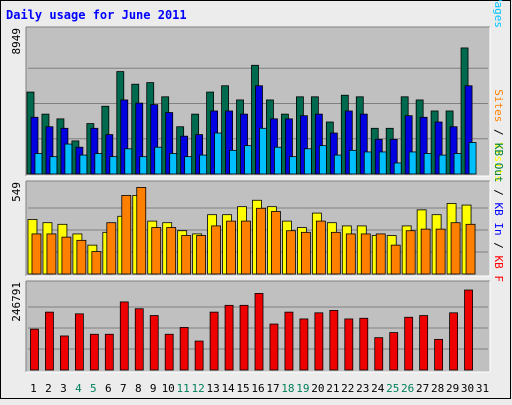  Describe the element at coordinates (257, 388) in the screenshot. I see `x-tick-label: 16` at that location.